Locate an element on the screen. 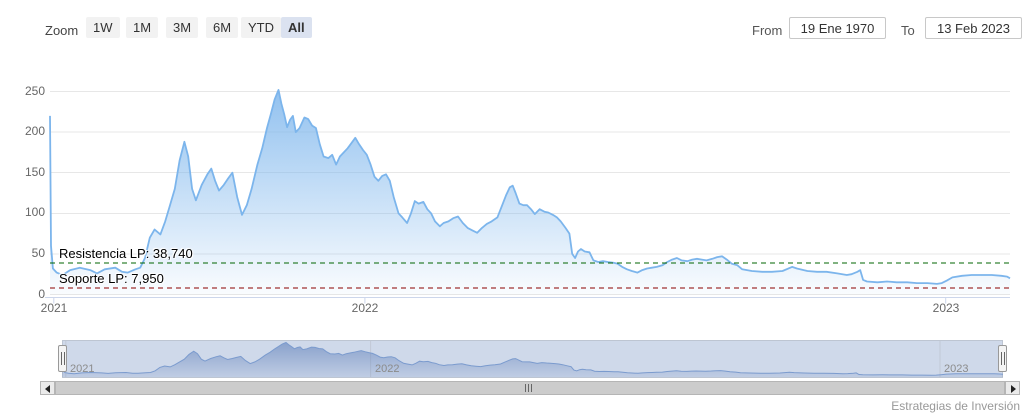  scrollbar-track is located at coordinates (530, 388).